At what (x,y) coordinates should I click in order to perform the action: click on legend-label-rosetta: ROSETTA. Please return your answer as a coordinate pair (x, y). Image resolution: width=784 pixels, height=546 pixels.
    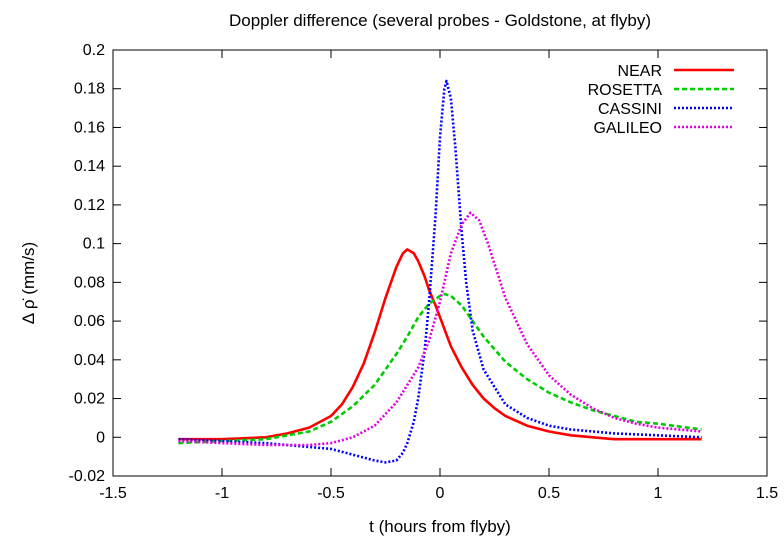
    Looking at the image, I should click on (625, 90).